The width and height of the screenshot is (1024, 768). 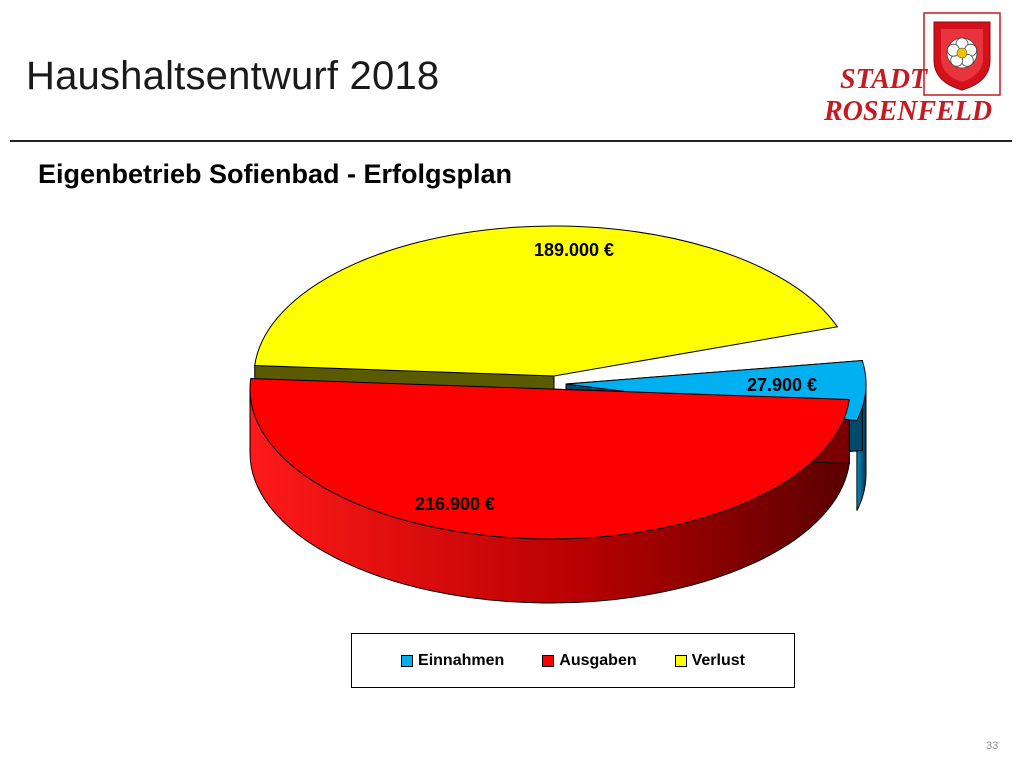 I want to click on legend-label-ausgaben: Ausgaben, so click(x=598, y=660).